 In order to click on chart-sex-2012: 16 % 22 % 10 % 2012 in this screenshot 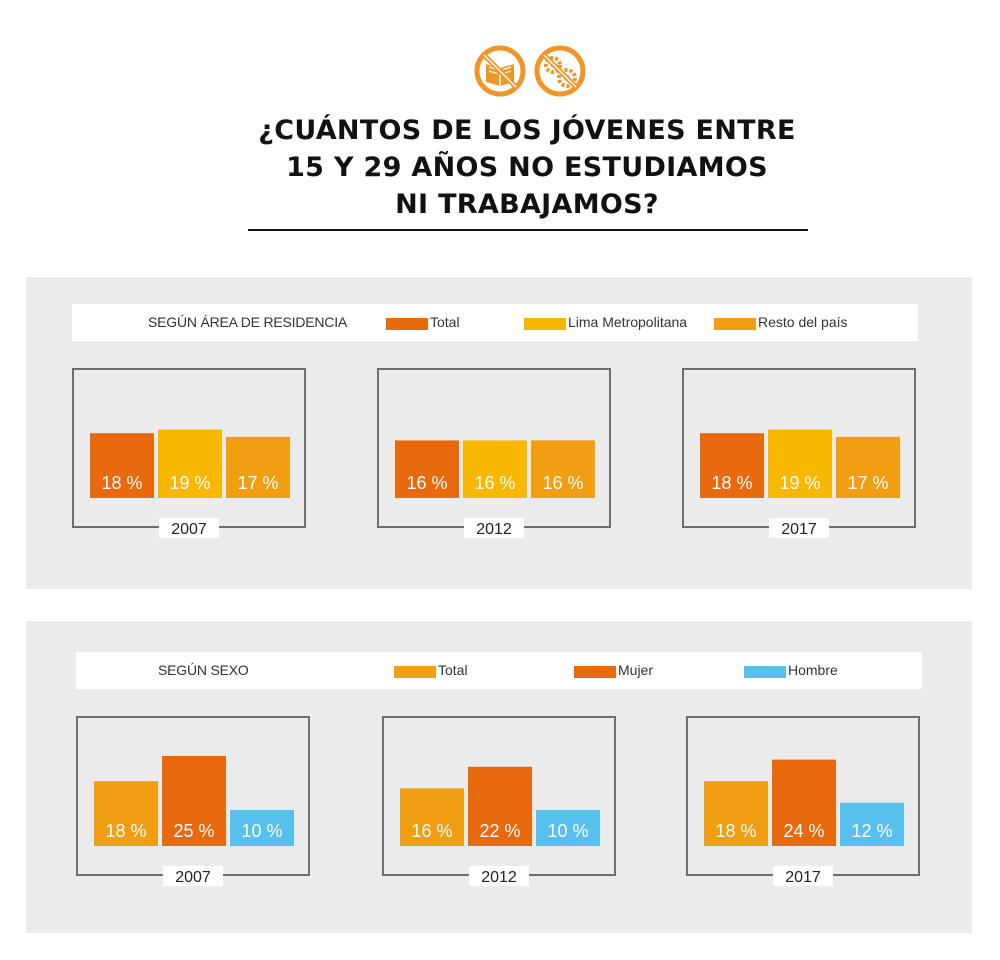, I will do `click(499, 809)`.